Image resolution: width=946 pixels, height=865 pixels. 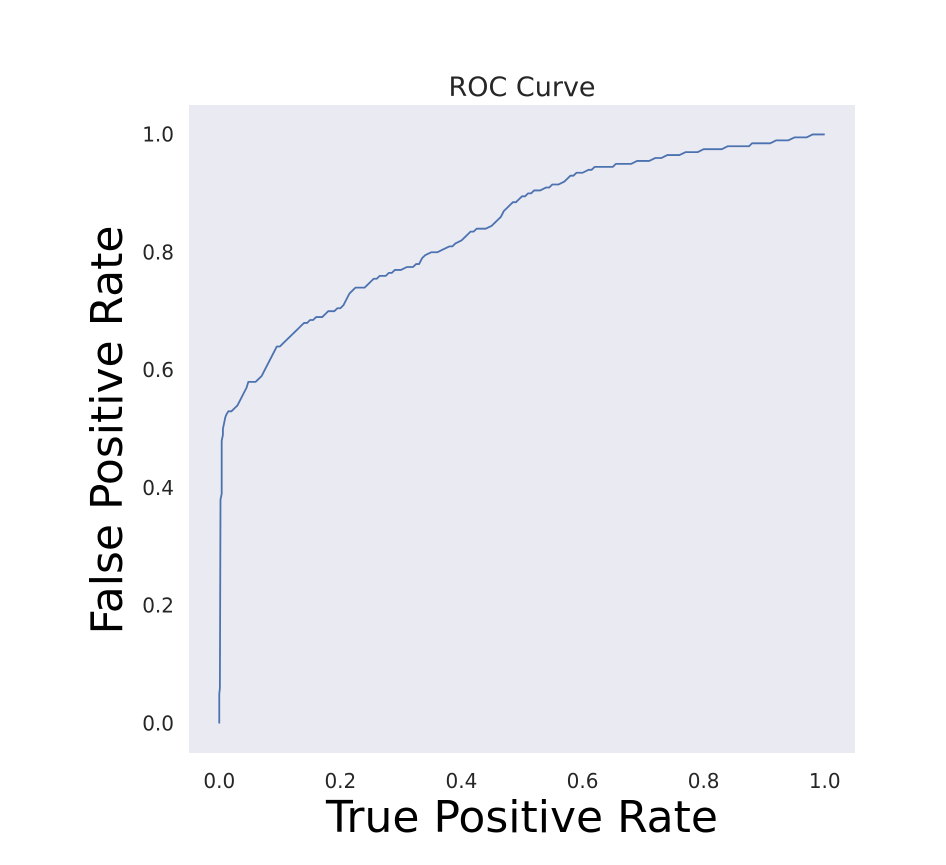 What do you see at coordinates (107, 430) in the screenshot?
I see `y-axis-label: False Positive Rate` at bounding box center [107, 430].